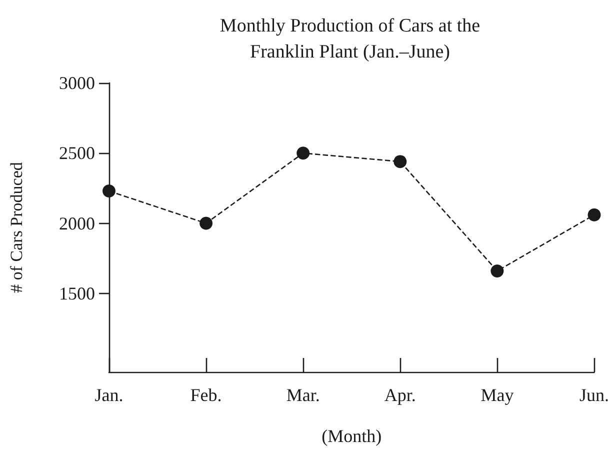 The width and height of the screenshot is (612, 456). What do you see at coordinates (352, 436) in the screenshot?
I see `x-axis-title: (Month)` at bounding box center [352, 436].